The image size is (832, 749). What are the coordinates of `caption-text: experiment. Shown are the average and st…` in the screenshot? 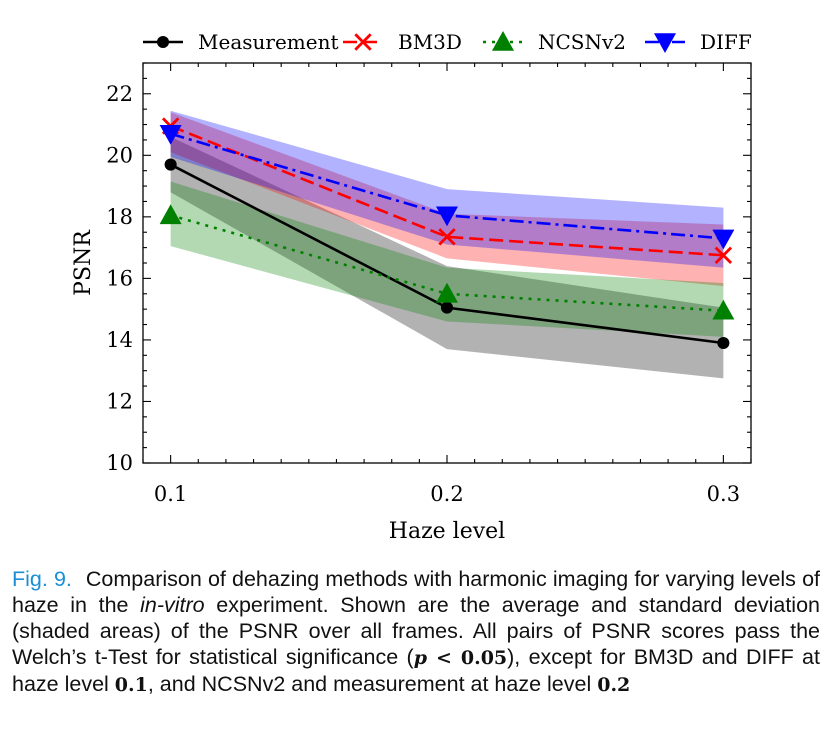 It's located at (416, 631).